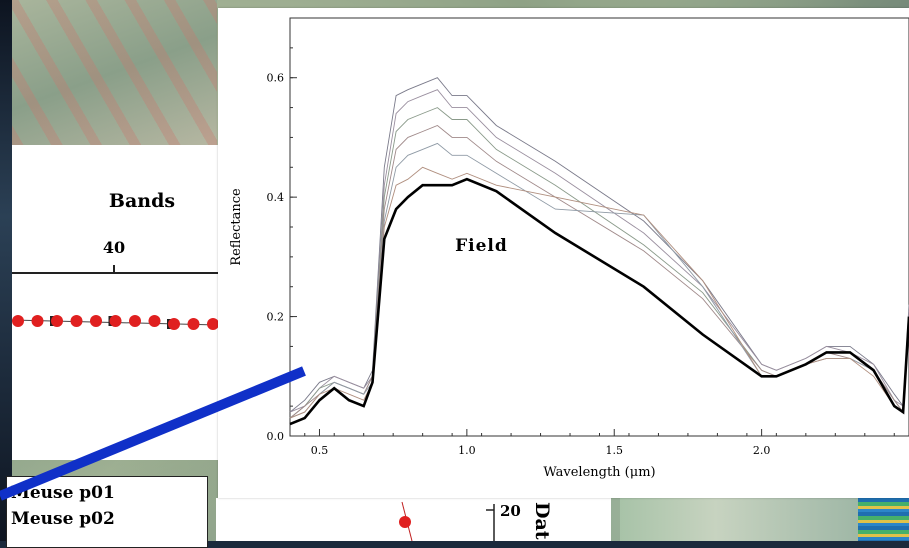 The height and width of the screenshot is (548, 909). Describe the element at coordinates (467, 450) in the screenshot. I see `x-tick-label: 1.0` at that location.